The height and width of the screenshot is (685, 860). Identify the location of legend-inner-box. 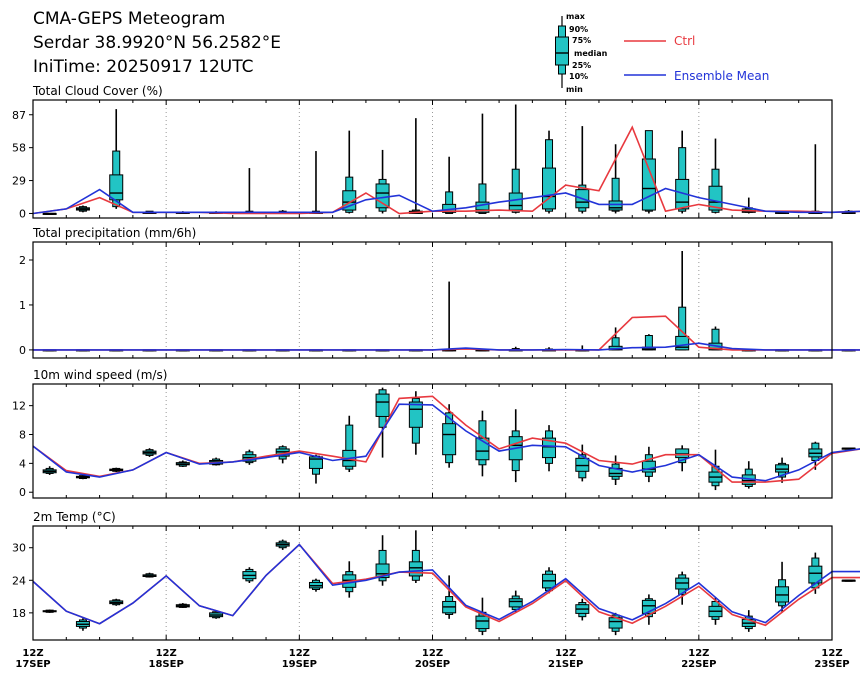
(562, 51).